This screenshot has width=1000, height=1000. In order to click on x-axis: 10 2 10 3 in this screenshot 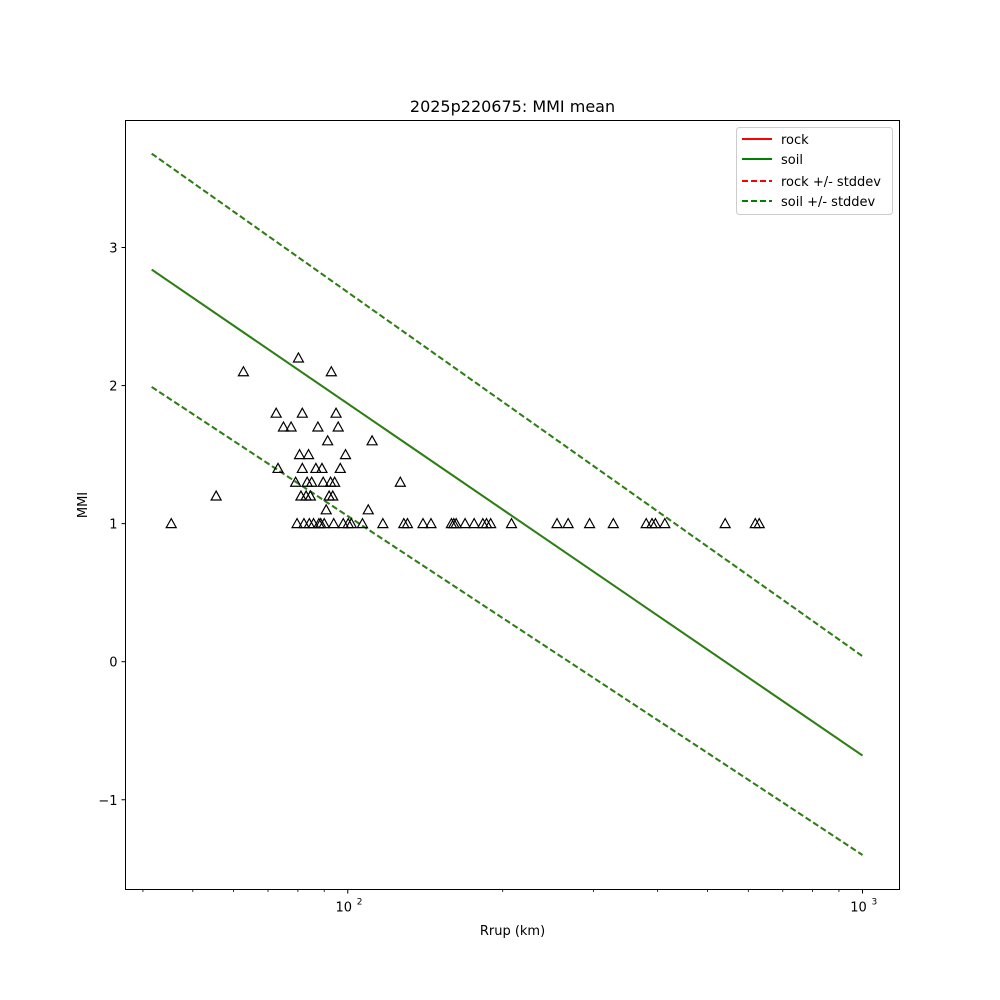, I will do `click(509, 902)`.